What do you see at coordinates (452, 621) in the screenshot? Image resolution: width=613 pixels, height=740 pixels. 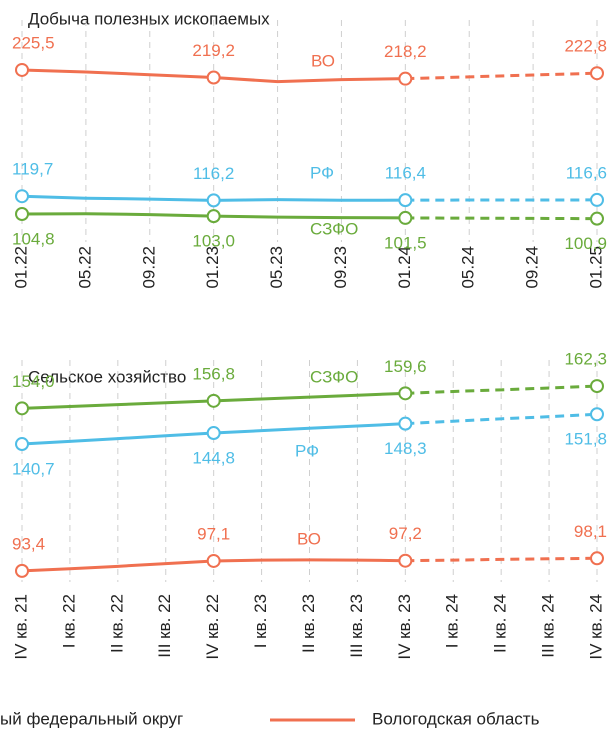 I see `x-tick-label: I кв. 24` at bounding box center [452, 621].